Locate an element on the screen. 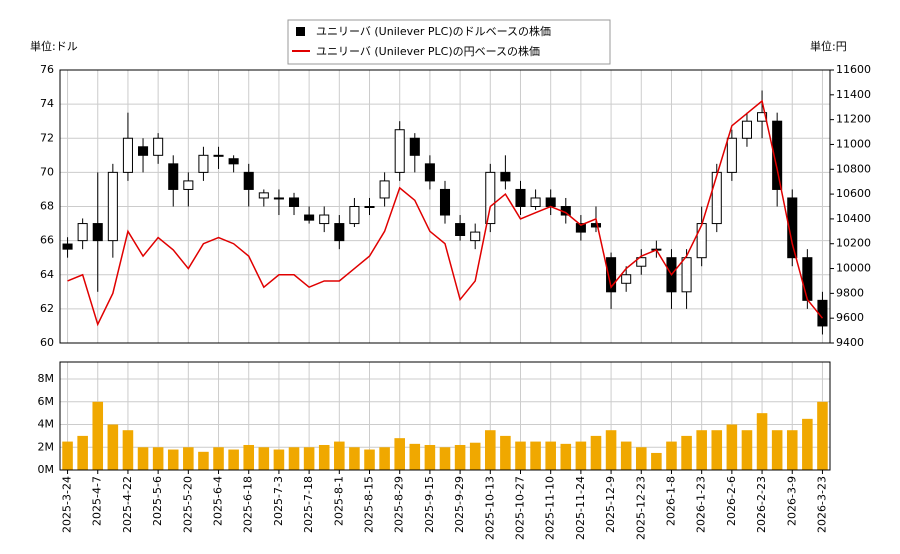  y-tick-label: 0M is located at coordinates (46, 469).